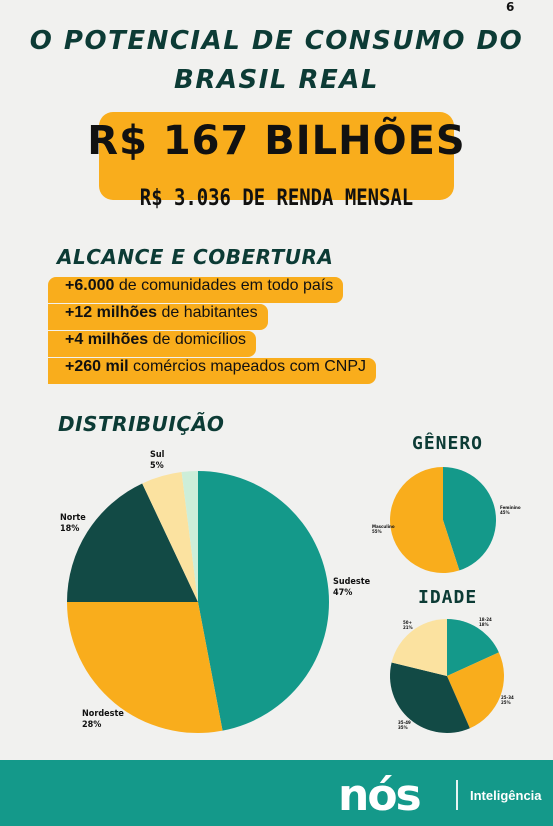 This screenshot has height=826, width=553. I want to click on slice-label: 18-24 18%, so click(485, 622).